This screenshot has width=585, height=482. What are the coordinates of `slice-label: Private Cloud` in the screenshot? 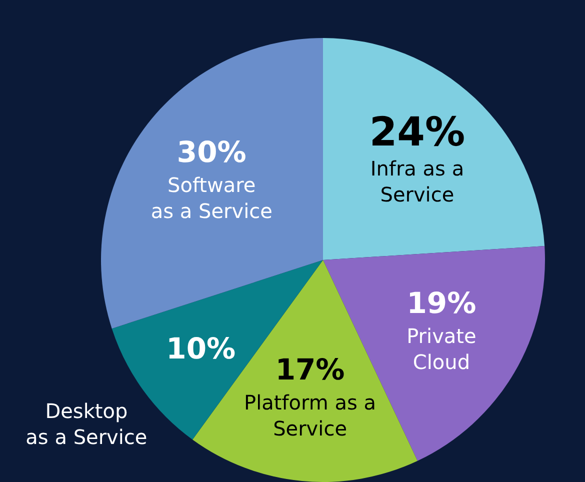 It's located at (441, 349).